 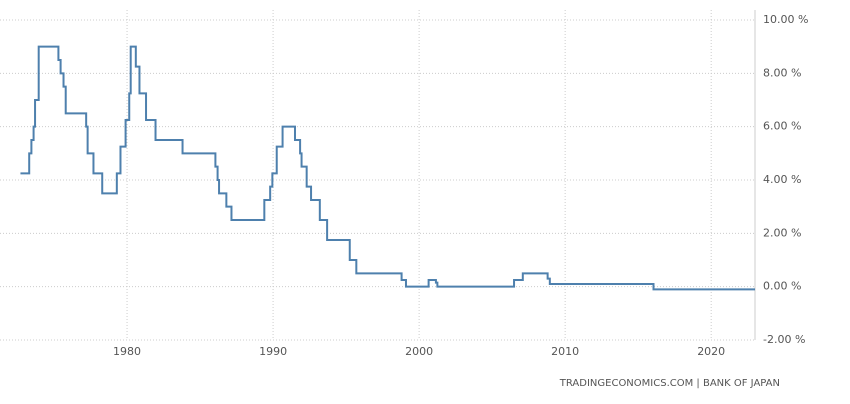 What do you see at coordinates (669, 383) in the screenshot?
I see `source: TRADINGECONOMICS.COM | BANK OF JAPAN` at bounding box center [669, 383].